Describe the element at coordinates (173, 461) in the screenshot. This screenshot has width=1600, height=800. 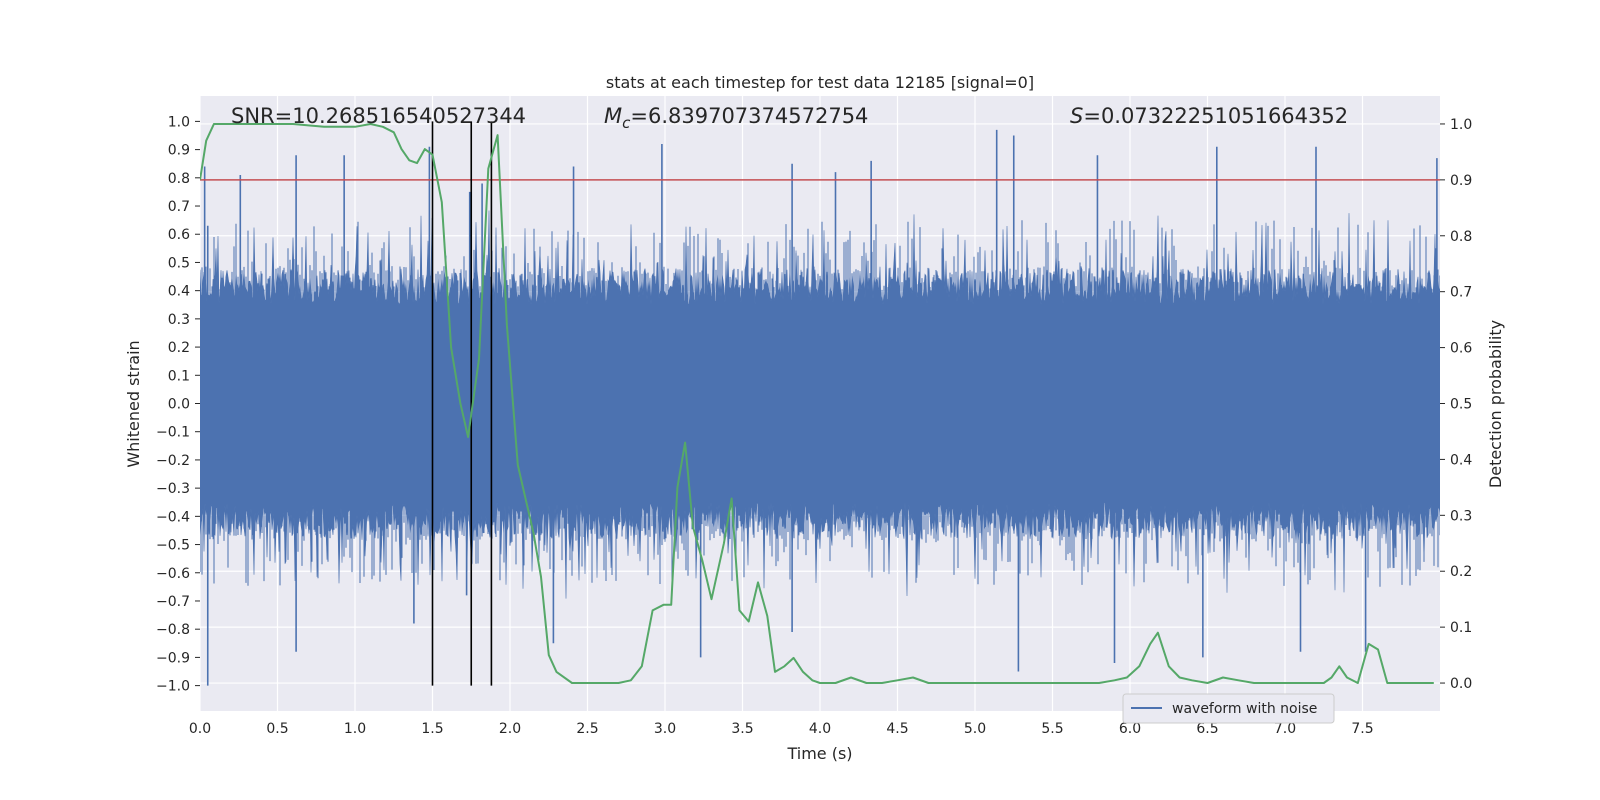
I see `y-tick-label: −0.2` at that location.